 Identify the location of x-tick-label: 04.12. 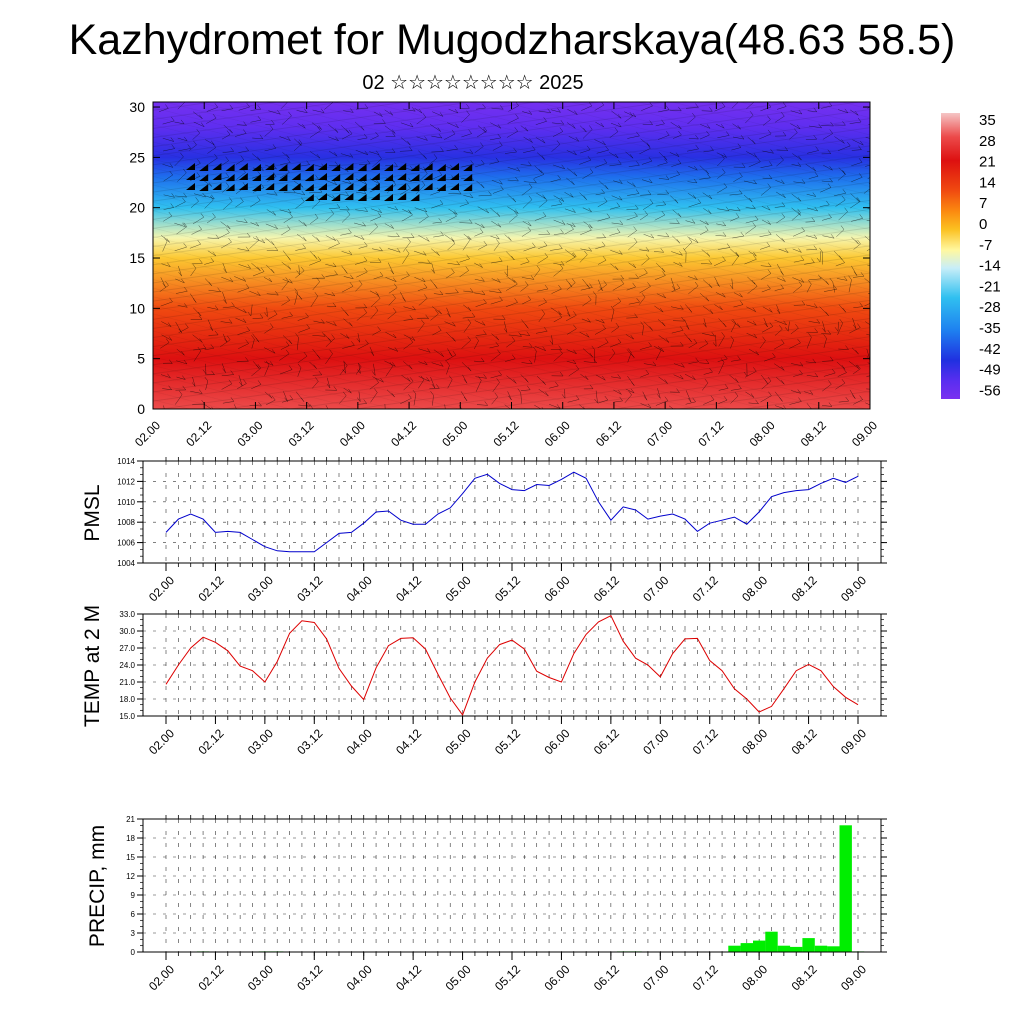
(408, 741).